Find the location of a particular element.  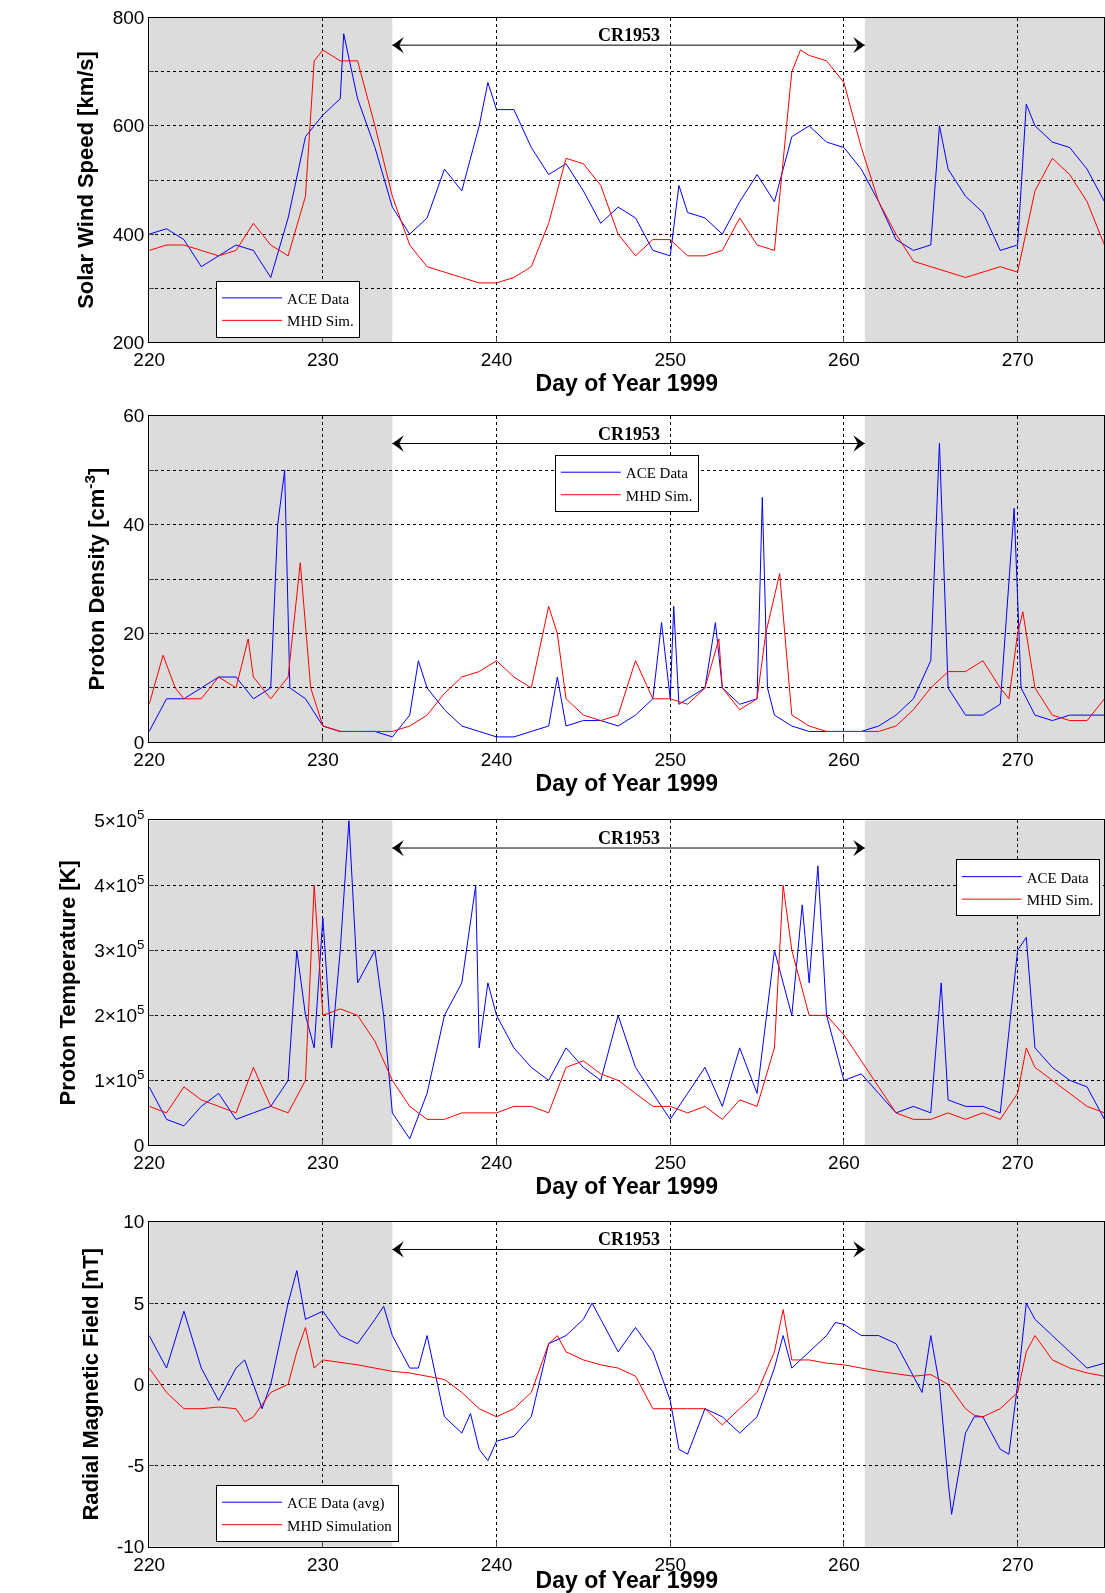

y-tick-label: 40 is located at coordinates (134, 525).